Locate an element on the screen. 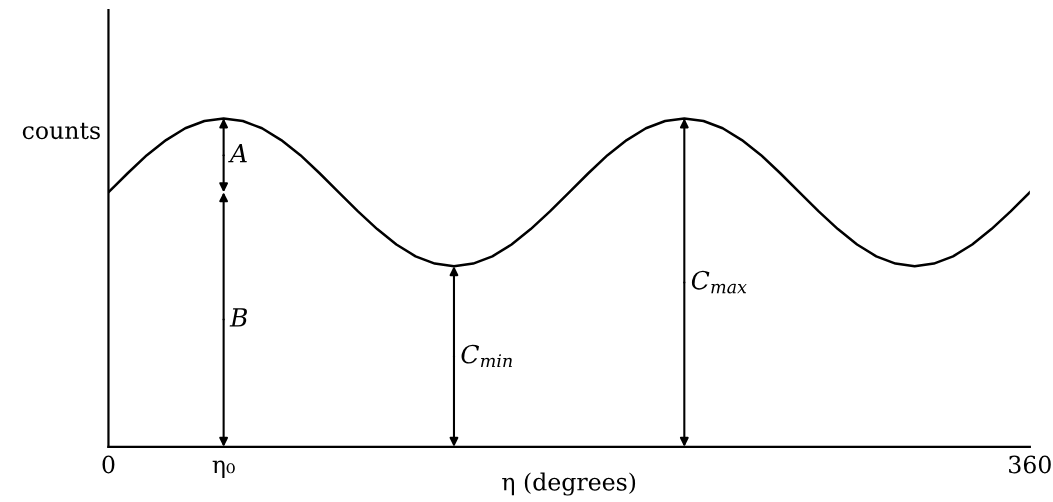 This screenshot has height=502, width=1053. x-tick-label: η₀ is located at coordinates (223, 469).